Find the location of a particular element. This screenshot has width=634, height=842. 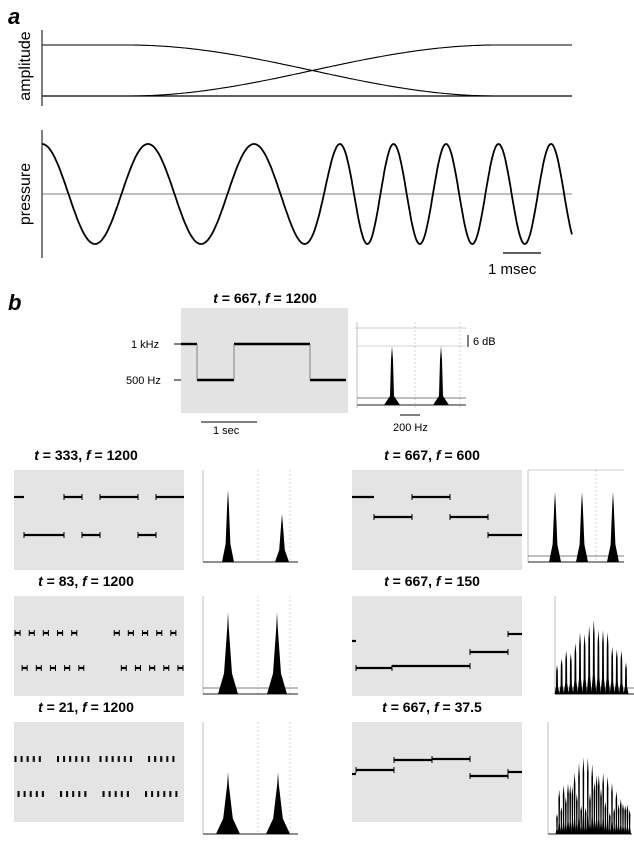

main-f-value: 1200 is located at coordinates (301, 298).